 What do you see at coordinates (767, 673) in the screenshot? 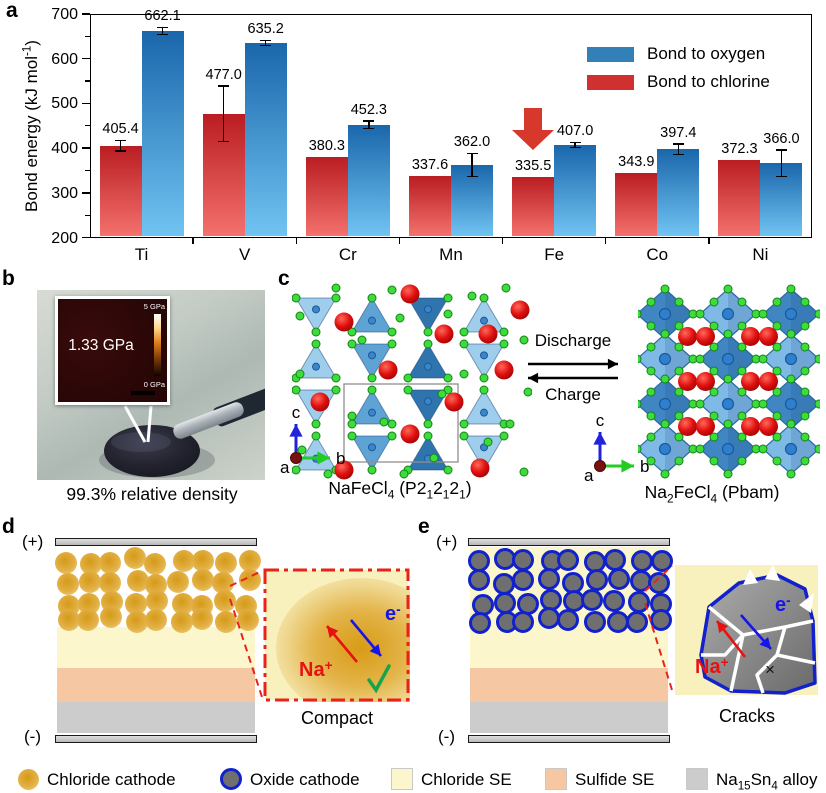
I see `crack-line` at bounding box center [767, 673].